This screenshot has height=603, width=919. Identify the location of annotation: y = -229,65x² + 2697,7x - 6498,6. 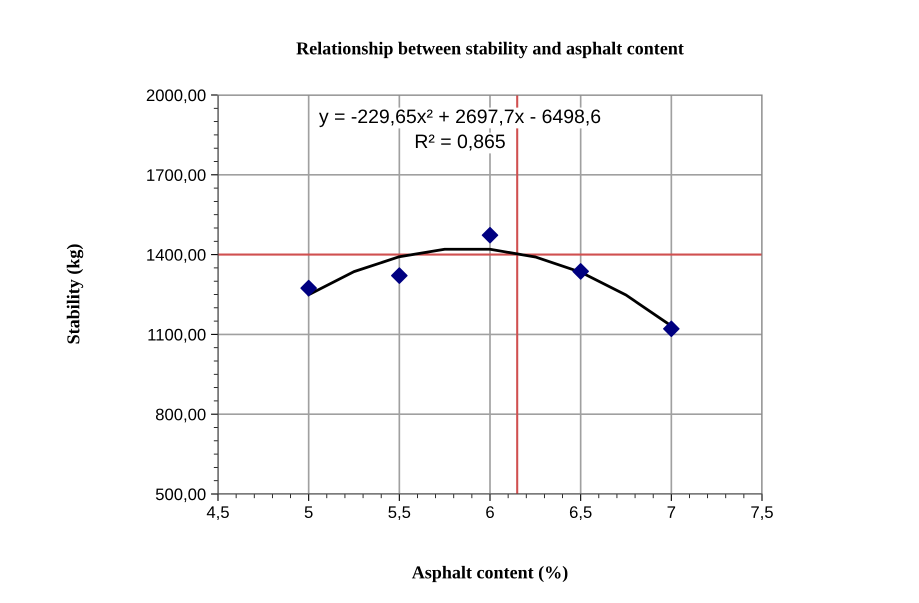
(459, 118).